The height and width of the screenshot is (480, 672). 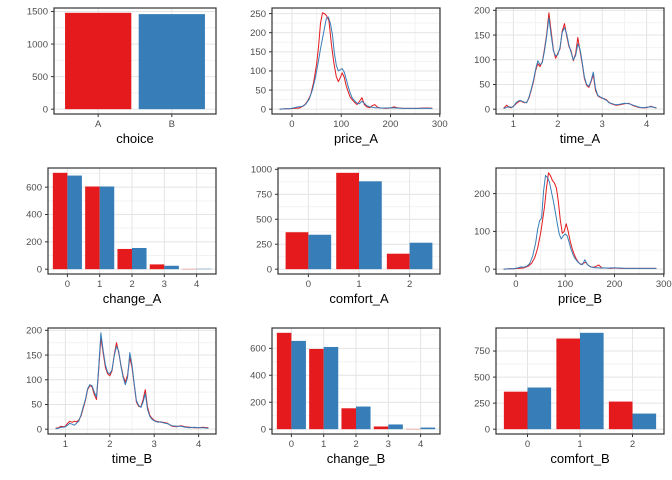 What do you see at coordinates (34, 215) in the screenshot?
I see `y-tick-label: 400` at bounding box center [34, 215].